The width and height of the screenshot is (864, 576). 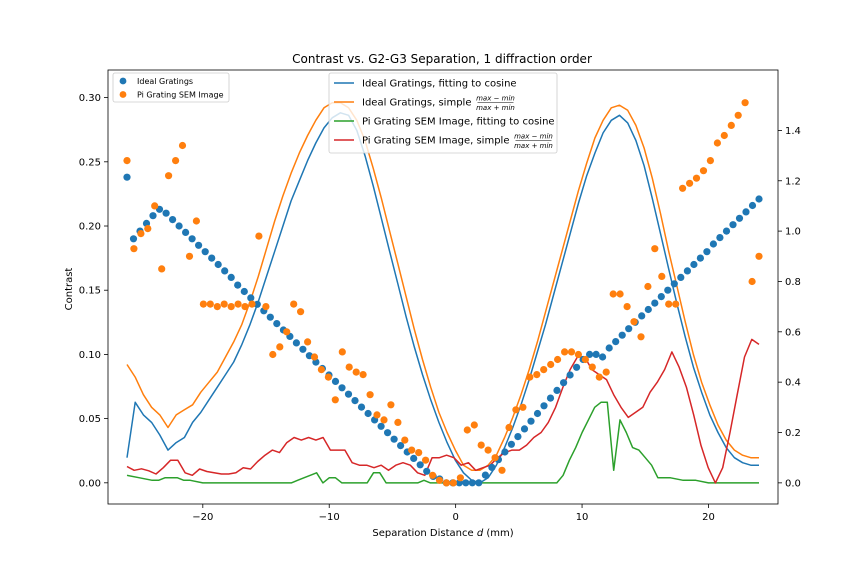 I want to click on y-right-tick-label: 0.4, so click(x=793, y=383).